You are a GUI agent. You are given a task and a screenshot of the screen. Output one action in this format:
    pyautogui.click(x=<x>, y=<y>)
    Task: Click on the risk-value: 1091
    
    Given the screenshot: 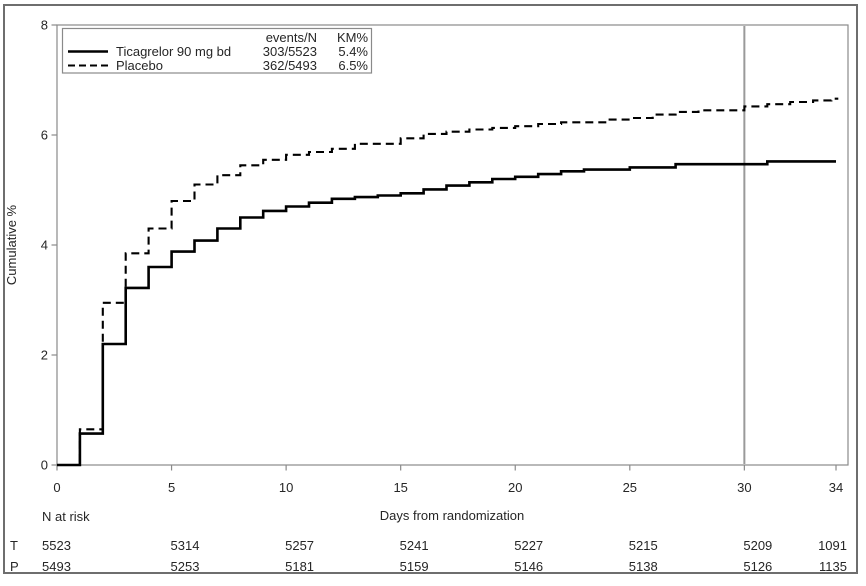 What is the action you would take?
    pyautogui.click(x=832, y=545)
    